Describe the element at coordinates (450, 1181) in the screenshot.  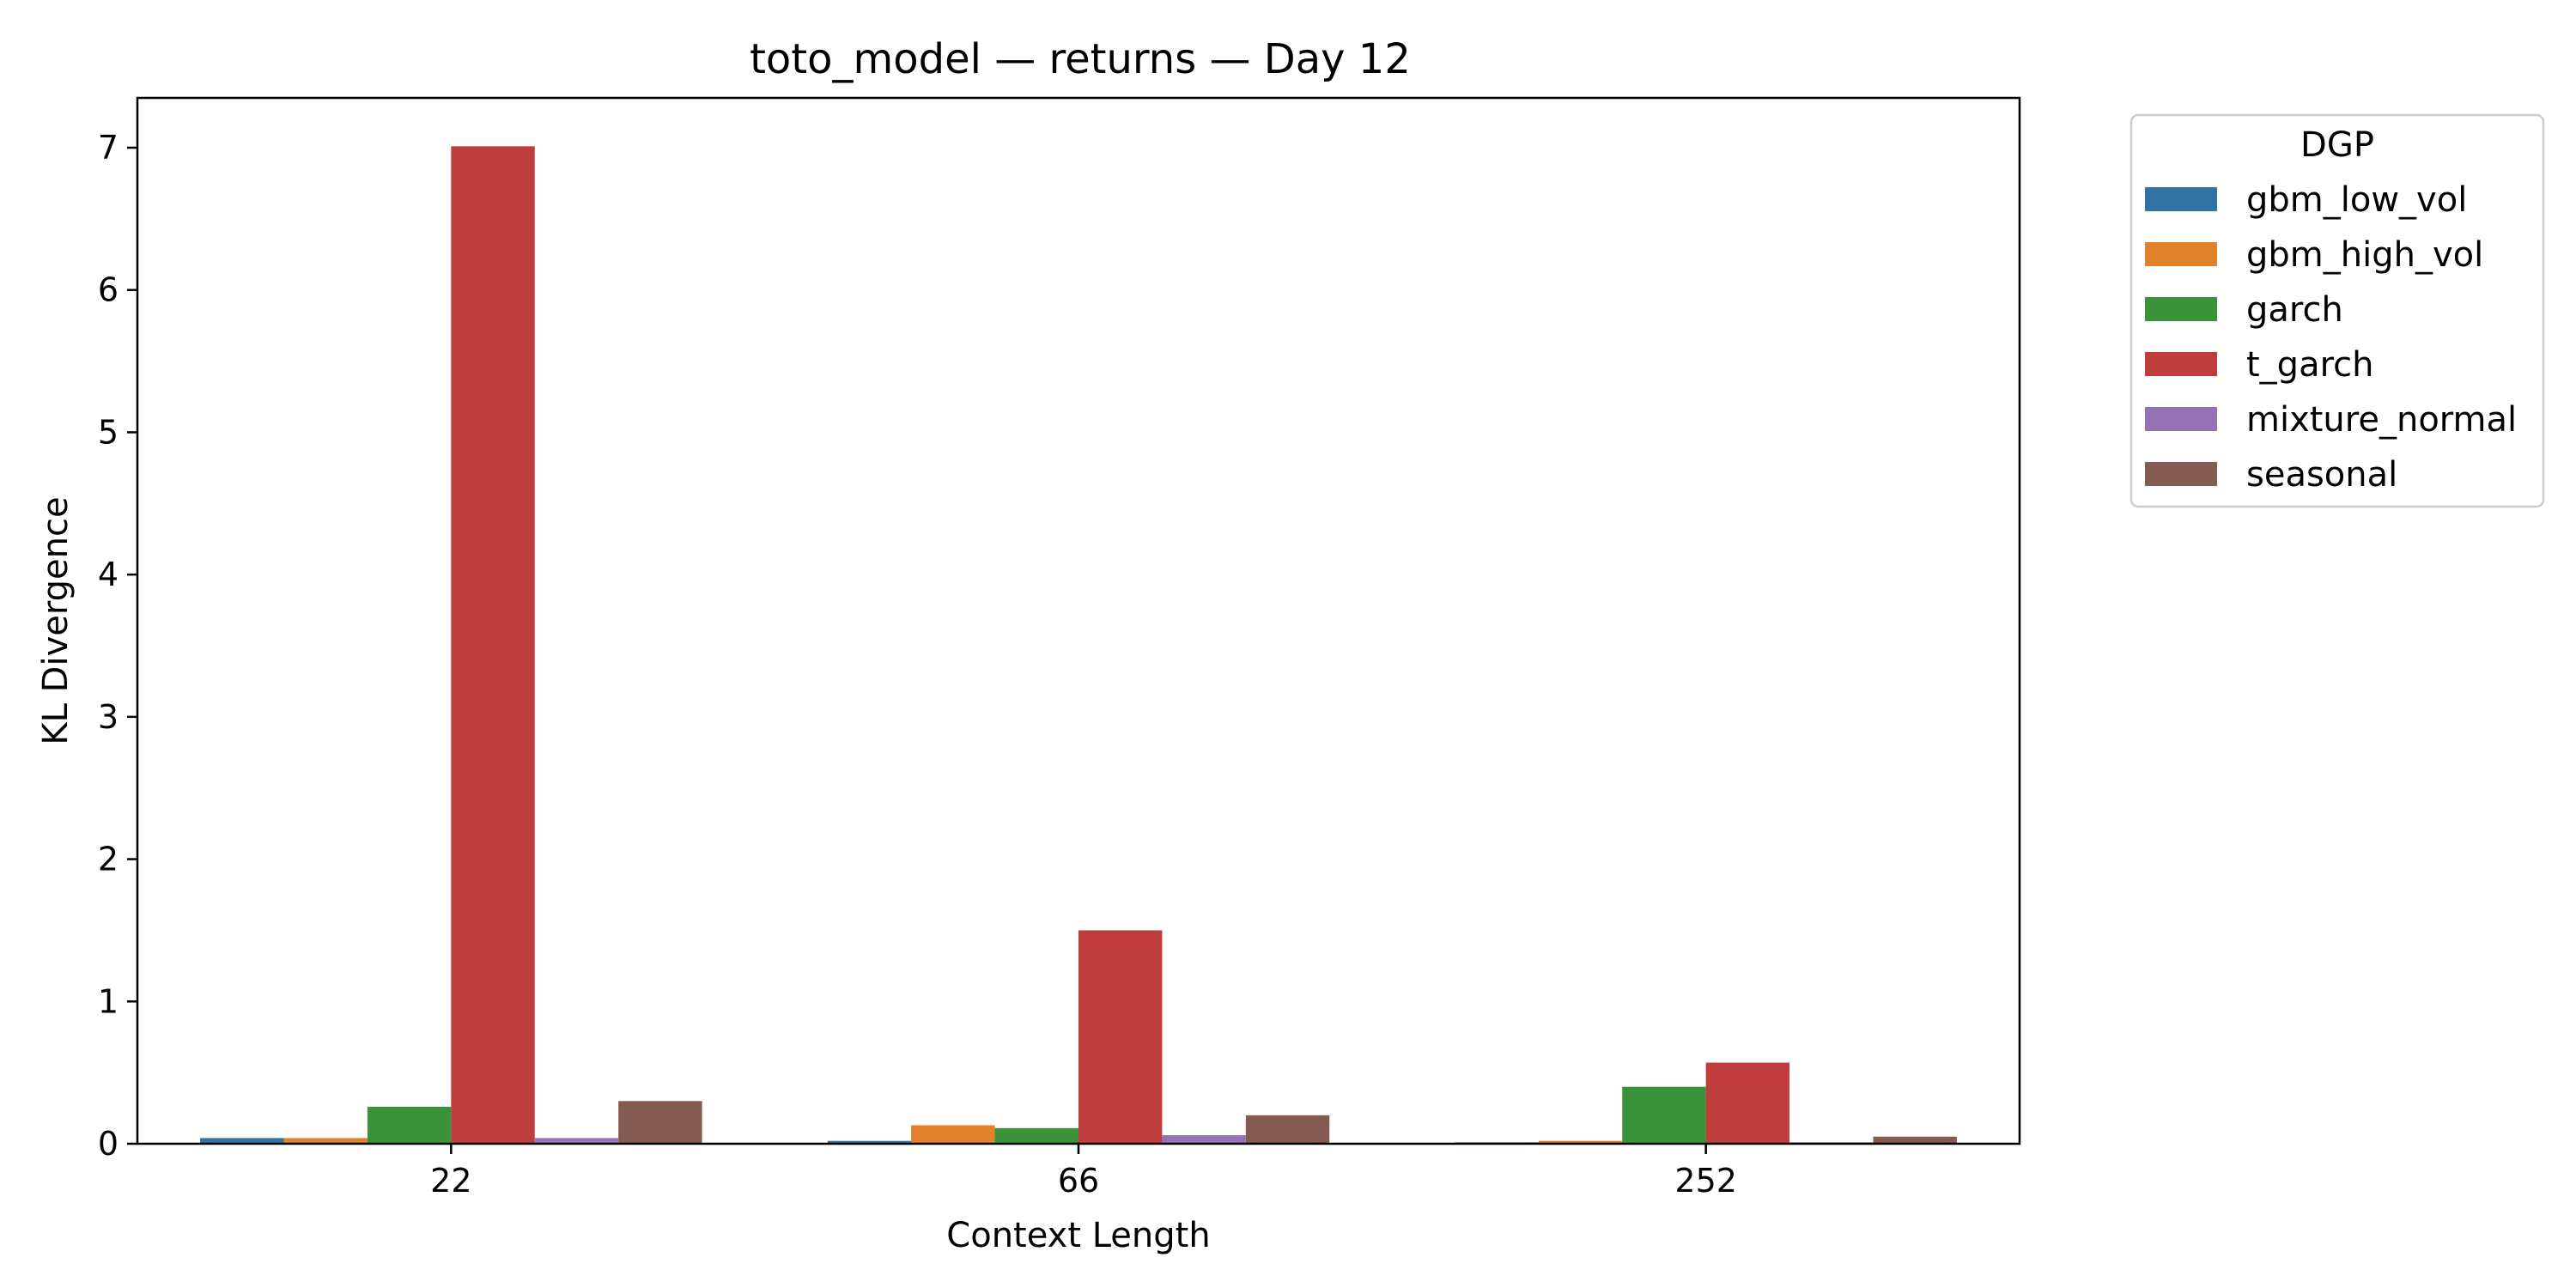
I see `x-tick-label: 22` at that location.